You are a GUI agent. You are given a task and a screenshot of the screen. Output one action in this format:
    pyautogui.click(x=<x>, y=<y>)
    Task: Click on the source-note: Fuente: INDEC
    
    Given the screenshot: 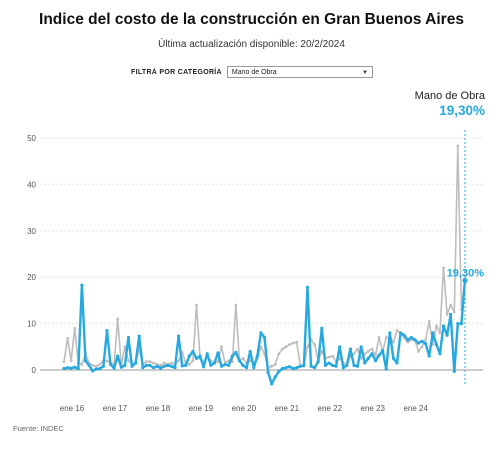 What is the action you would take?
    pyautogui.click(x=38, y=428)
    